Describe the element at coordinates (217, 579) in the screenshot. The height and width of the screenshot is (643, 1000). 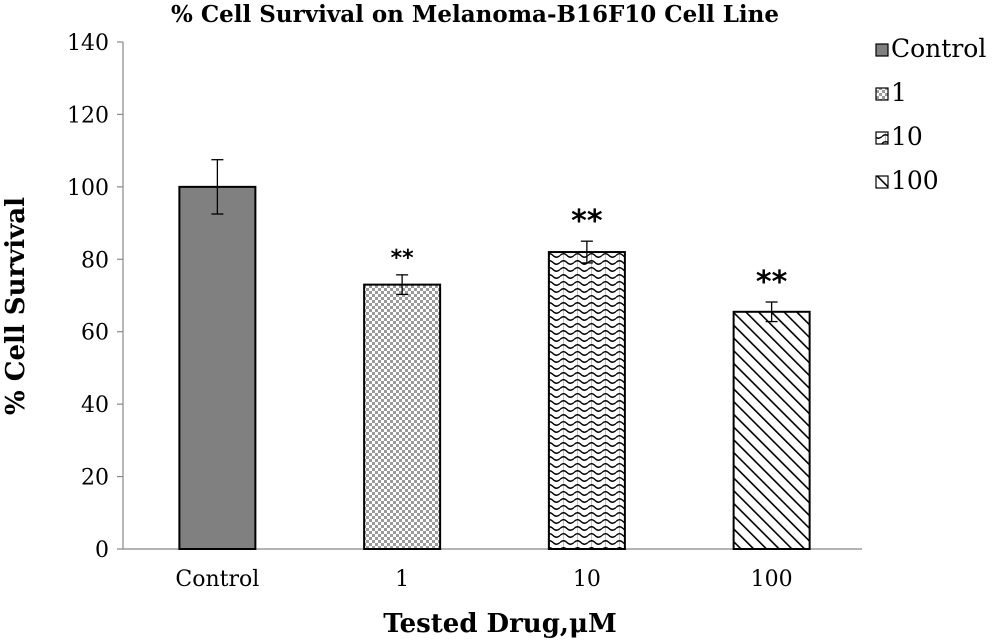
I see `x-tick-label: Control` at that location.